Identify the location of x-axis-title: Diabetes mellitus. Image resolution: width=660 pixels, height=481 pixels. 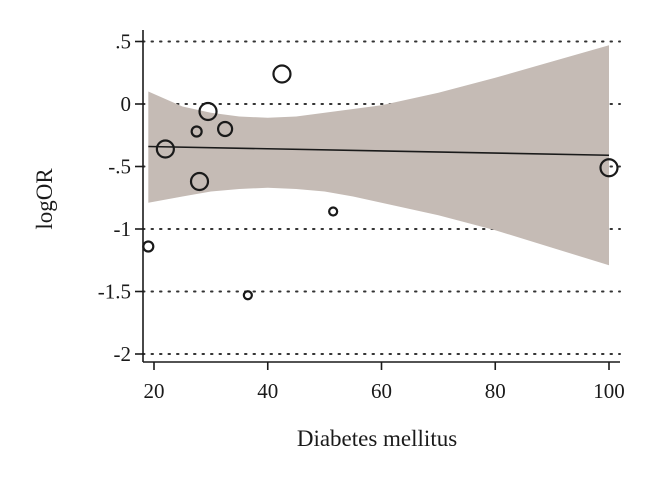
(377, 438).